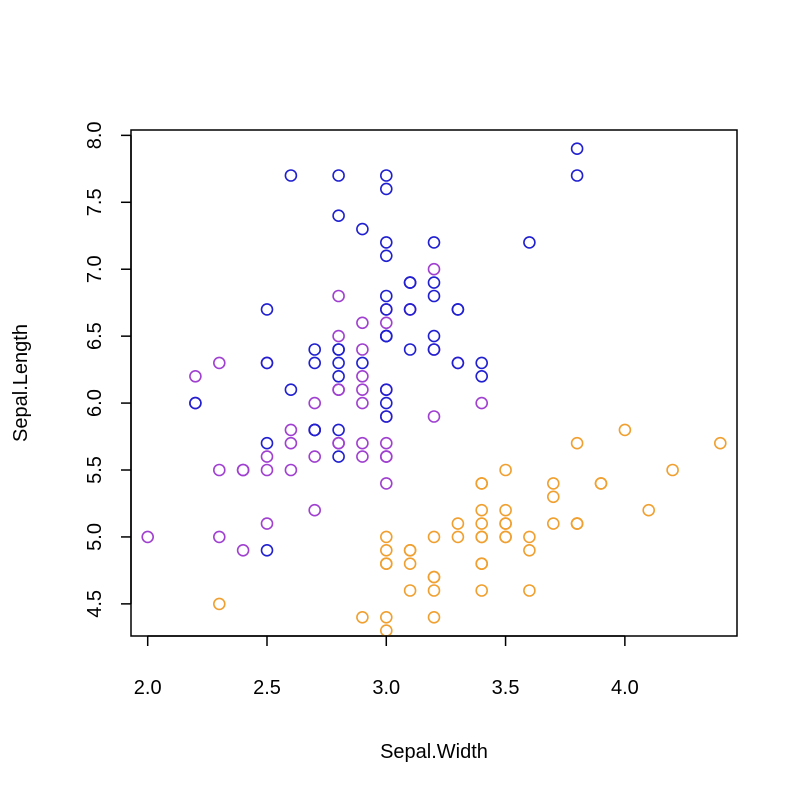 This screenshot has height=800, width=800. Describe the element at coordinates (95, 470) in the screenshot. I see `y-tick-label: 5.5` at that location.